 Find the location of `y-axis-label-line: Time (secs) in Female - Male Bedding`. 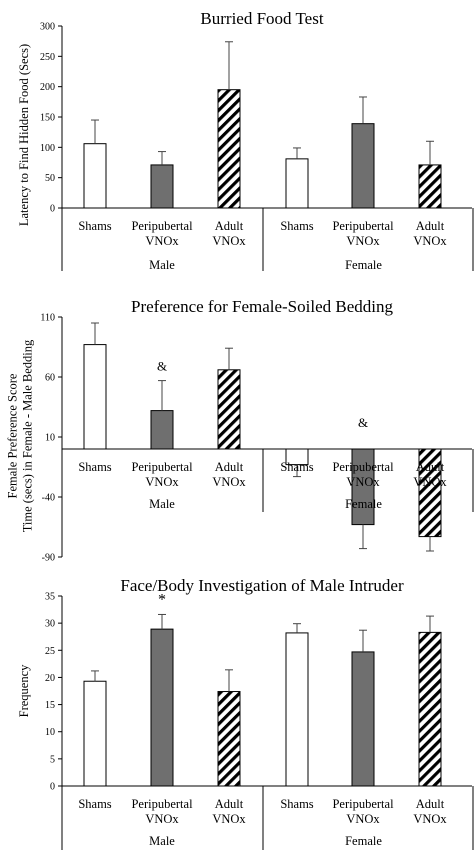

y-axis-label-line: Time (secs) in Female - Male Bedding is located at coordinates (28, 435).